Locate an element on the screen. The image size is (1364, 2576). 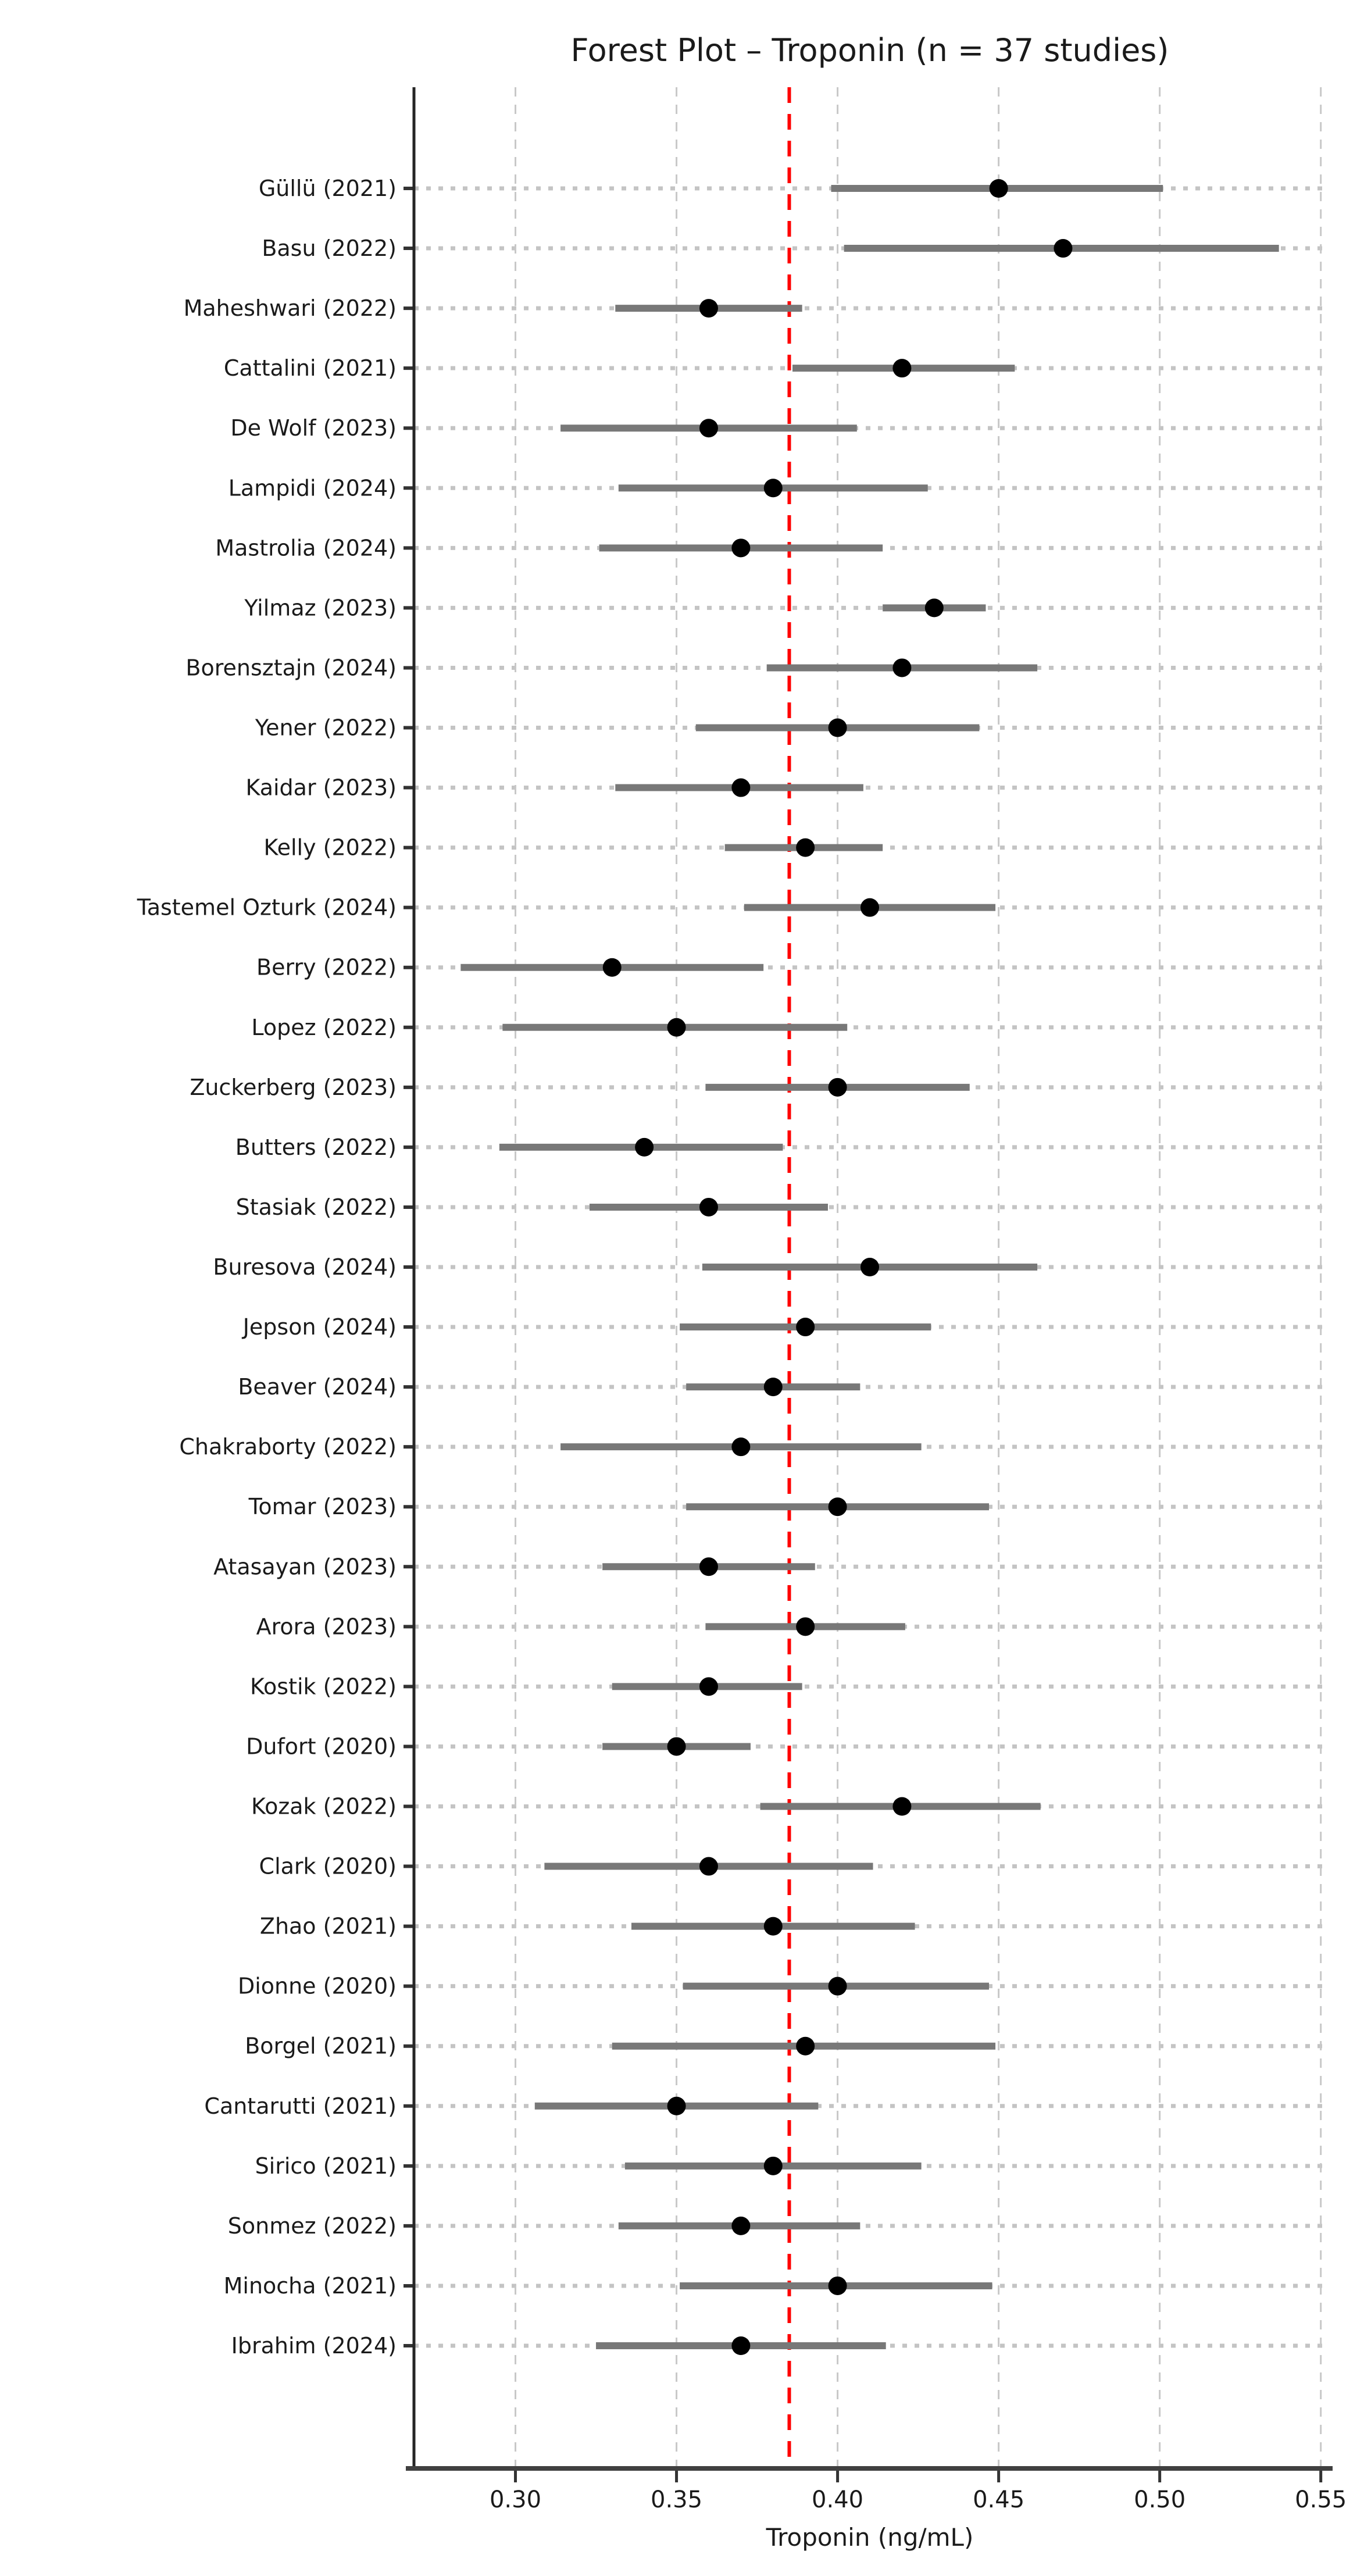
study-label: Dufort (2020) is located at coordinates (321, 1746).